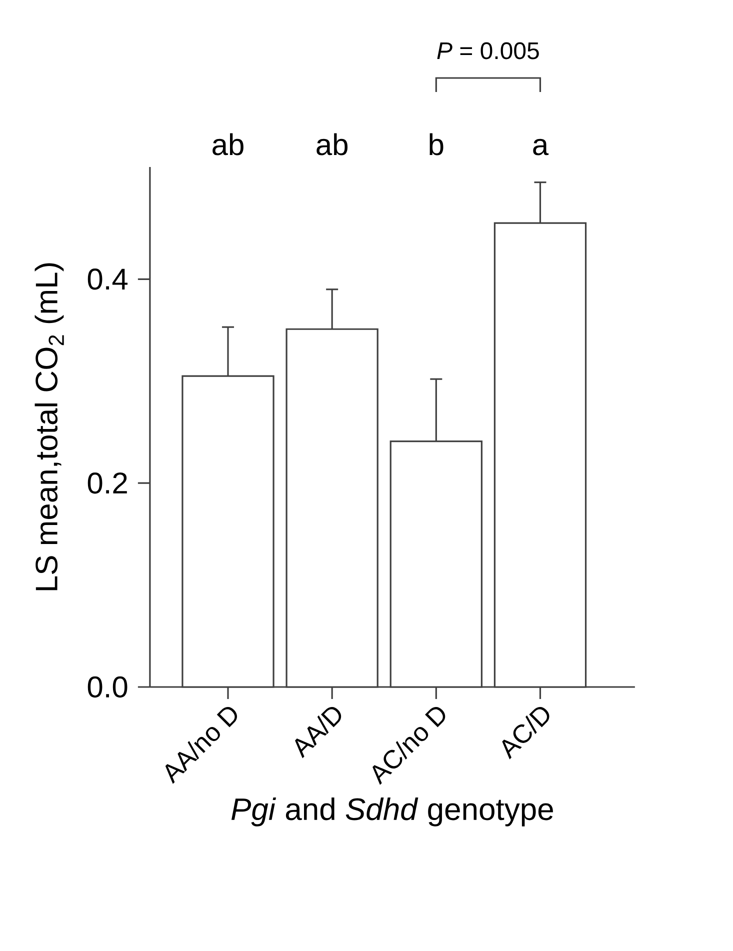 The image size is (733, 951). Describe the element at coordinates (49, 426) in the screenshot. I see `y-axis-title: LS mean,total CO$_{2}$ (mL)` at that location.